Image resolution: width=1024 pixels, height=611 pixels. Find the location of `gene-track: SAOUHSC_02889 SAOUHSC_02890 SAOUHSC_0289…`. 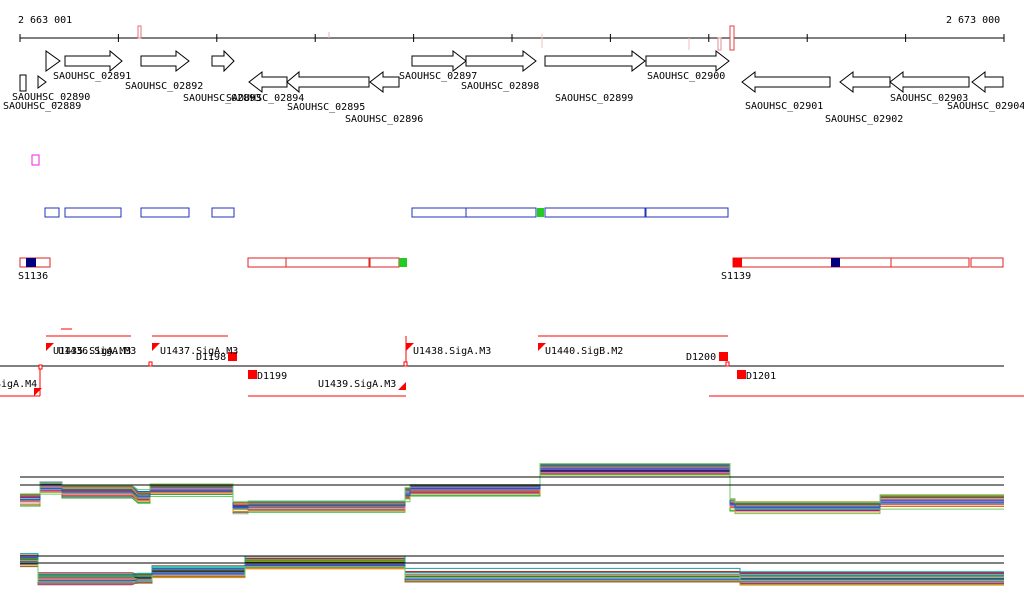

gene-track: SAOUHSC_02889 SAOUHSC_02890 SAOUHSC_0289… is located at coordinates (513, 87).